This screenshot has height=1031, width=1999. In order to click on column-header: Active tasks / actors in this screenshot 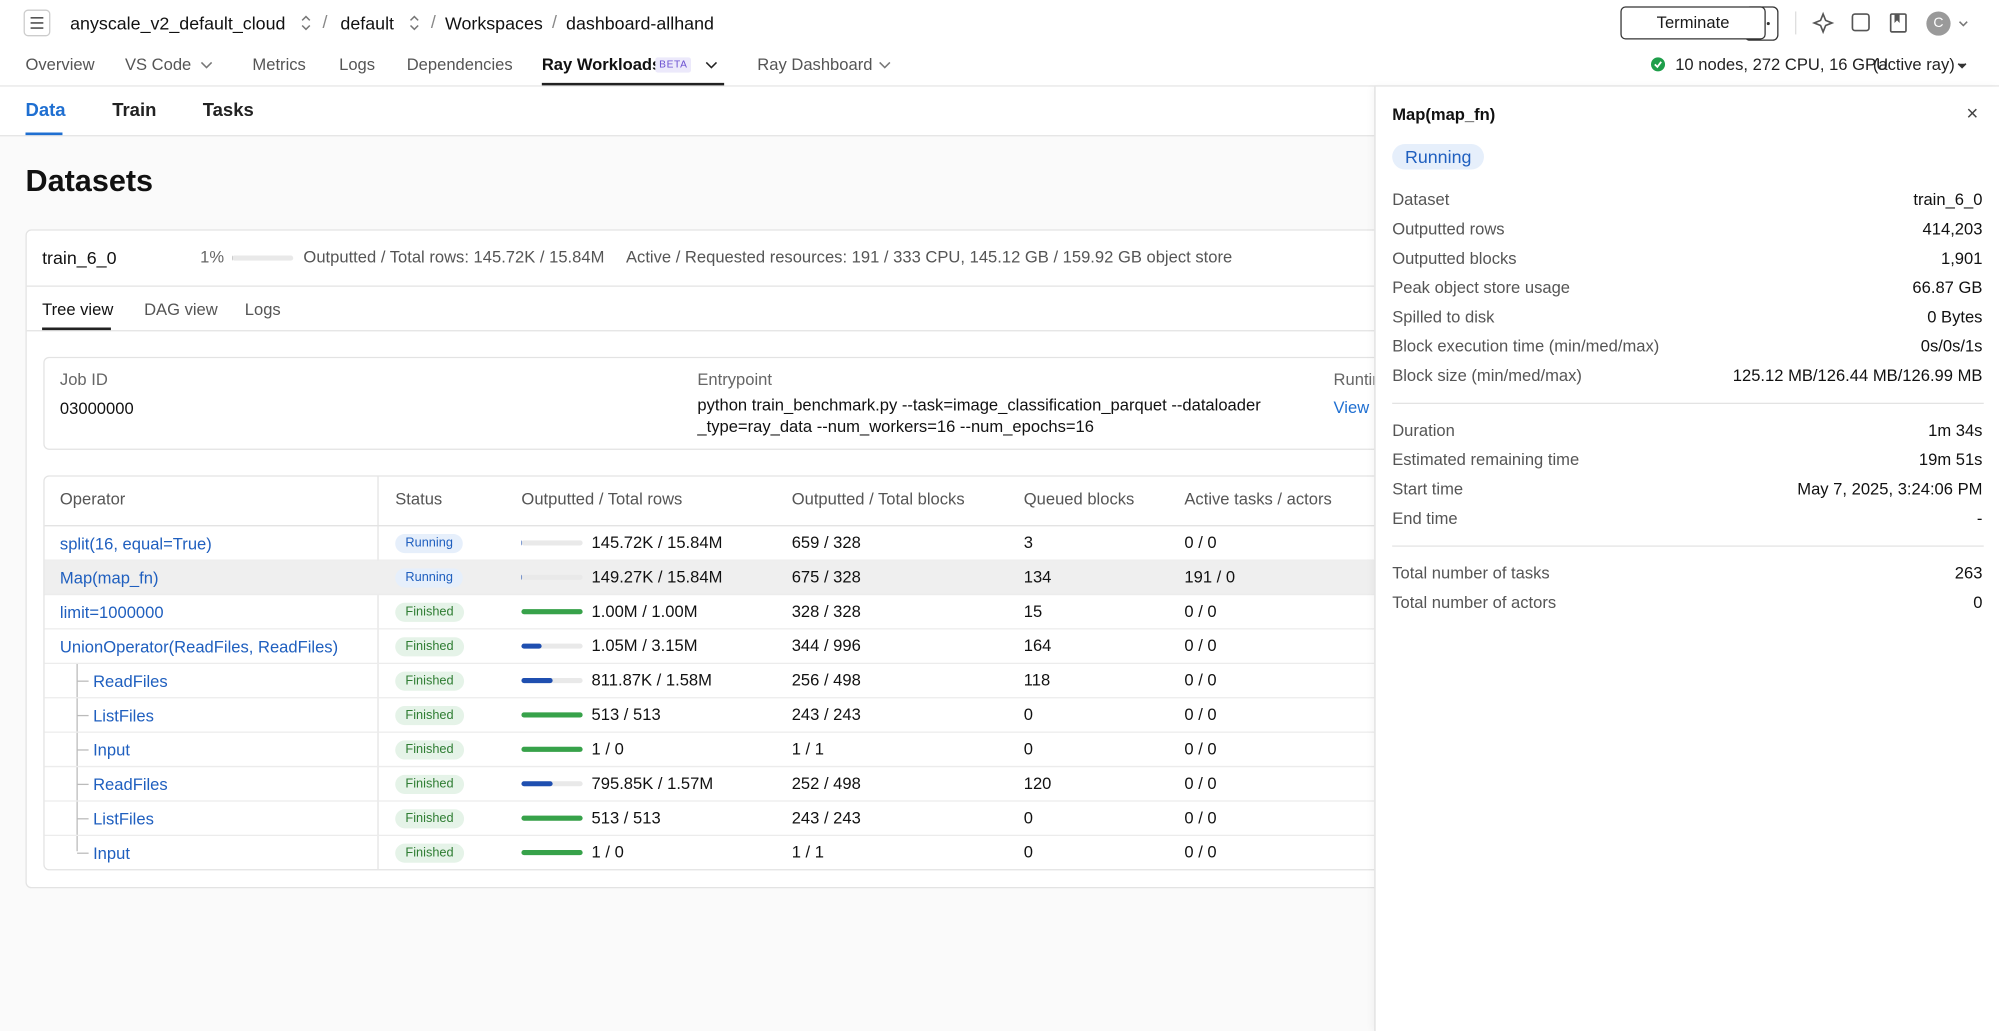, I will do `click(1258, 499)`.